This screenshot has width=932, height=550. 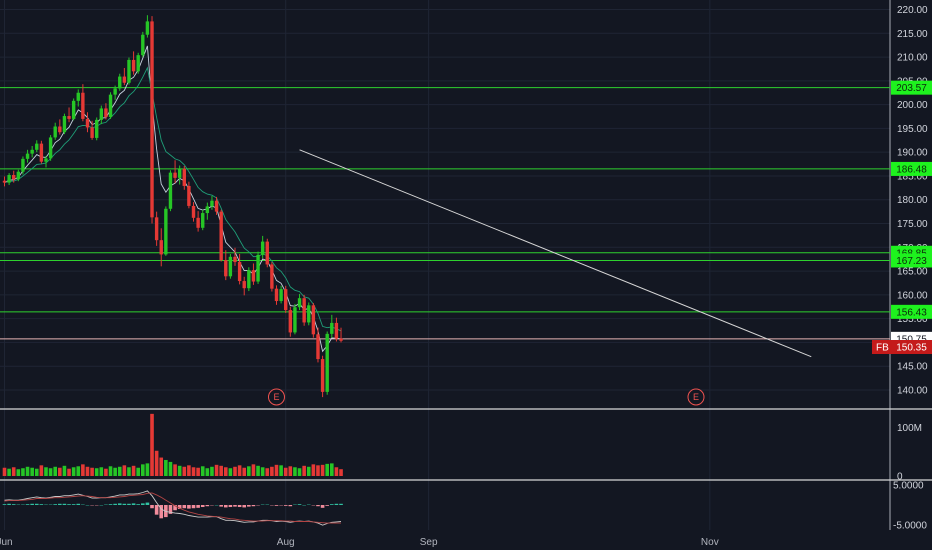 What do you see at coordinates (911, 88) in the screenshot?
I see `level-price-badge-label: 203.57` at bounding box center [911, 88].